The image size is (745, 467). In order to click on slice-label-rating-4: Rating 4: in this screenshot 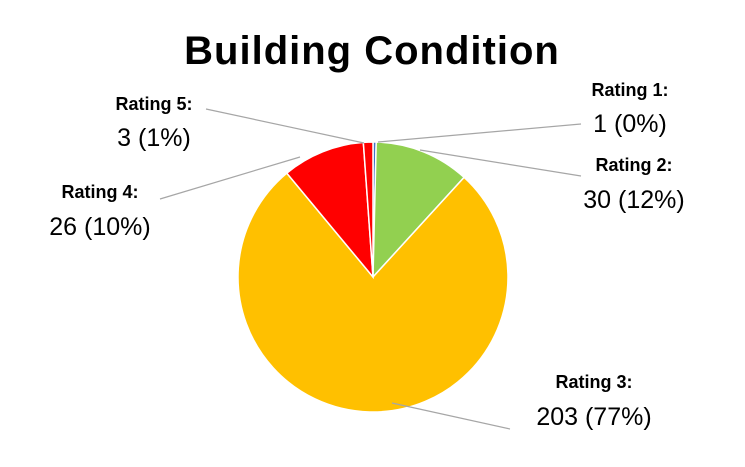, I will do `click(99, 192)`.